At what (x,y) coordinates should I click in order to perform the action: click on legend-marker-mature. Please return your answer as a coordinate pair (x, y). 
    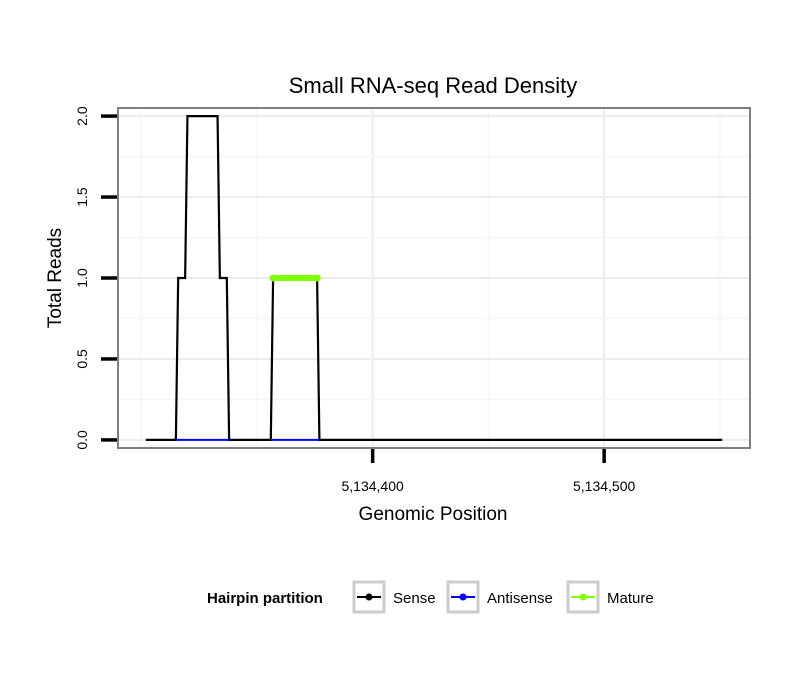
    Looking at the image, I should click on (583, 597).